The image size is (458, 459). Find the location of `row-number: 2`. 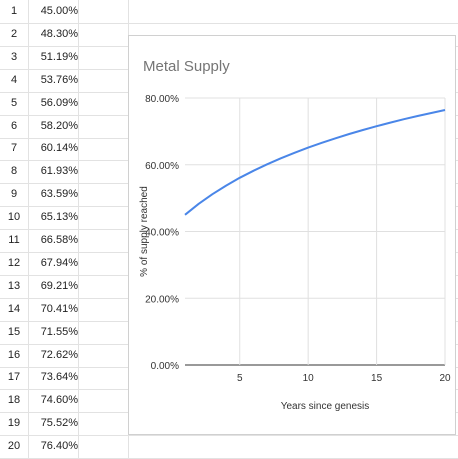

row-number: 2 is located at coordinates (14, 33).